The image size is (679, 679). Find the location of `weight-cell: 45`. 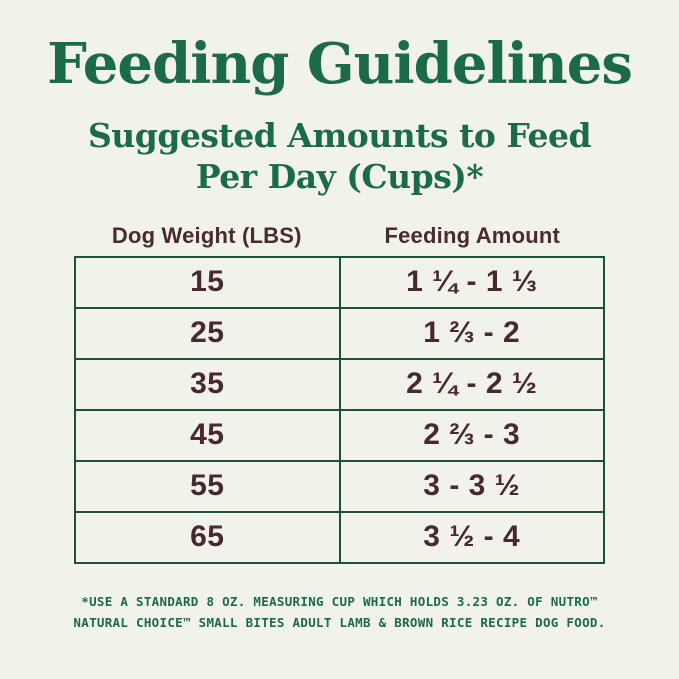

weight-cell: 45 is located at coordinates (207, 435).